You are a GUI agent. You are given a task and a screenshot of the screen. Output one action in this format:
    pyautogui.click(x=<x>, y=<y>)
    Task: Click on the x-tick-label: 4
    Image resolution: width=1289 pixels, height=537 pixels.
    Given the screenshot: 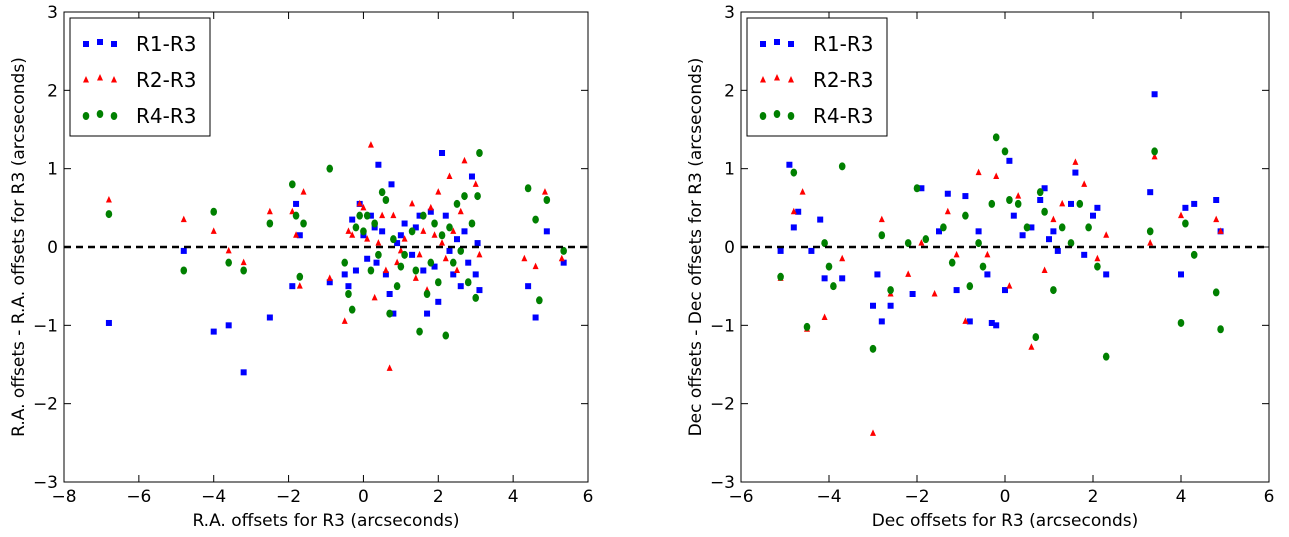 What is the action you would take?
    pyautogui.click(x=513, y=497)
    